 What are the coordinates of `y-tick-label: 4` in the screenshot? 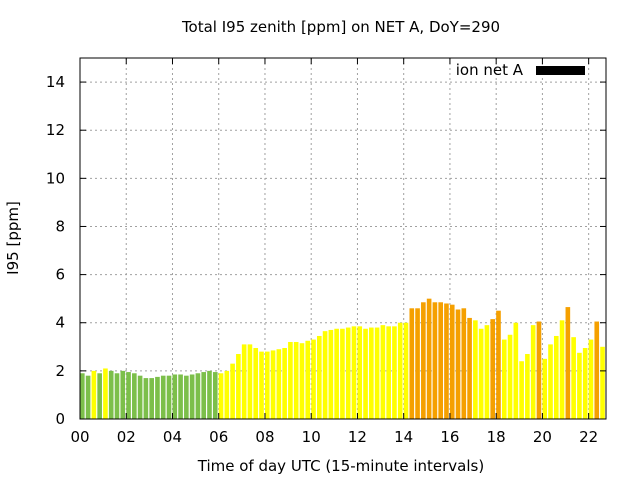 It's located at (60, 323).